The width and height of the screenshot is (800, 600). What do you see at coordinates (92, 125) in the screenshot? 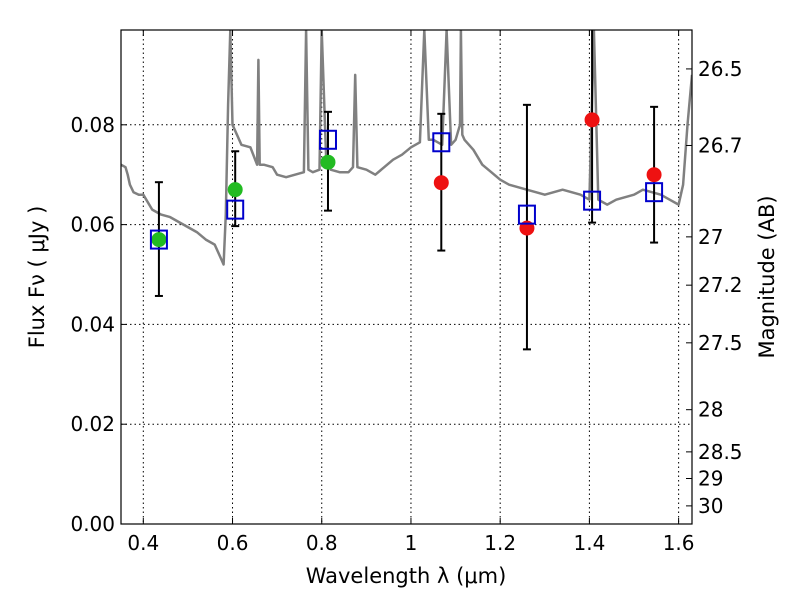
I see `y-tick-label: 0.08` at bounding box center [92, 125].